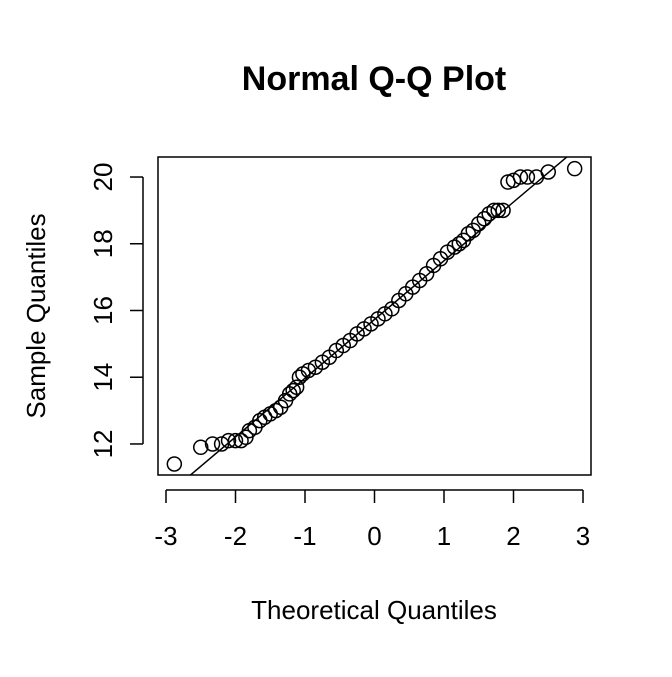 The height and width of the screenshot is (677, 672). I want to click on x-tick-label: -3, so click(165, 536).